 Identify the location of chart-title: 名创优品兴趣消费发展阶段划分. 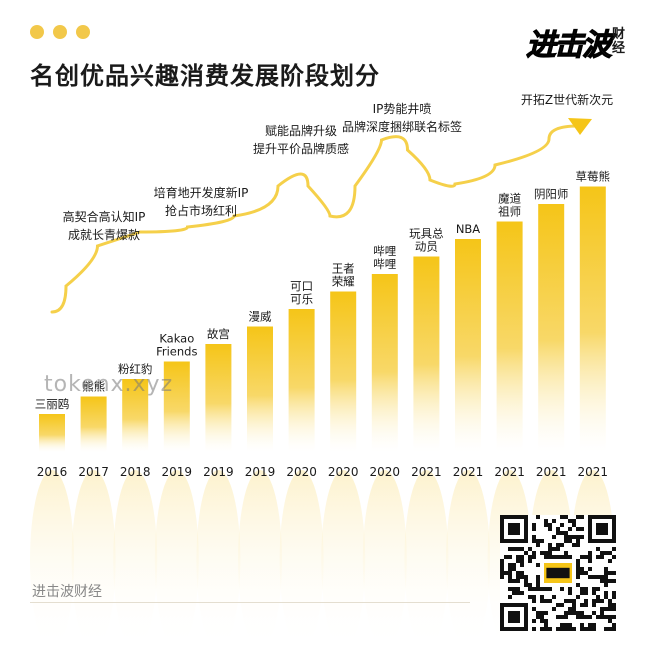
(205, 76).